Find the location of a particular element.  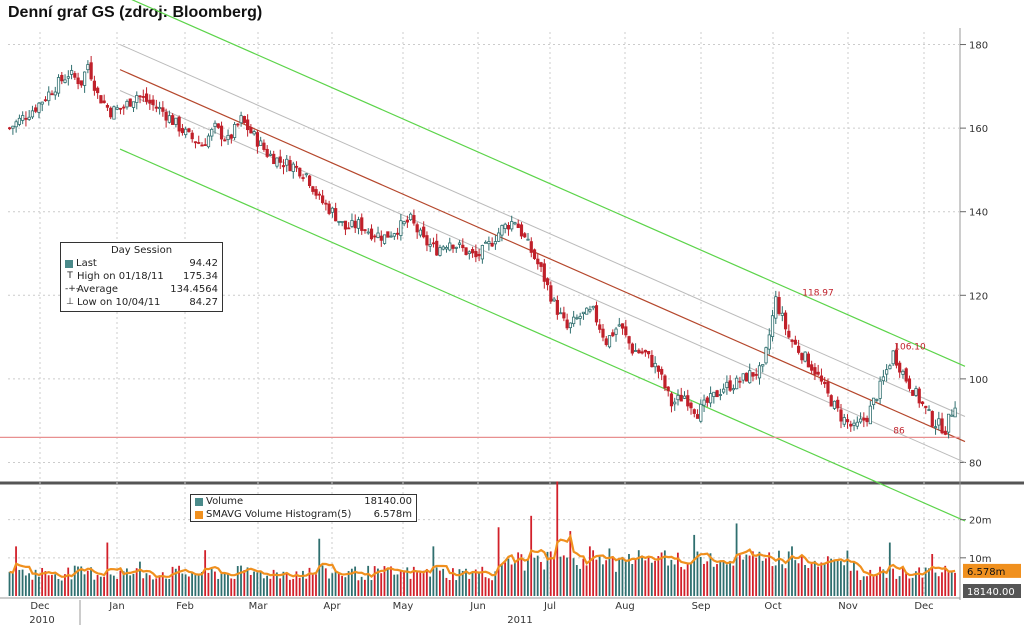

year-label: 2010 is located at coordinates (41, 620).